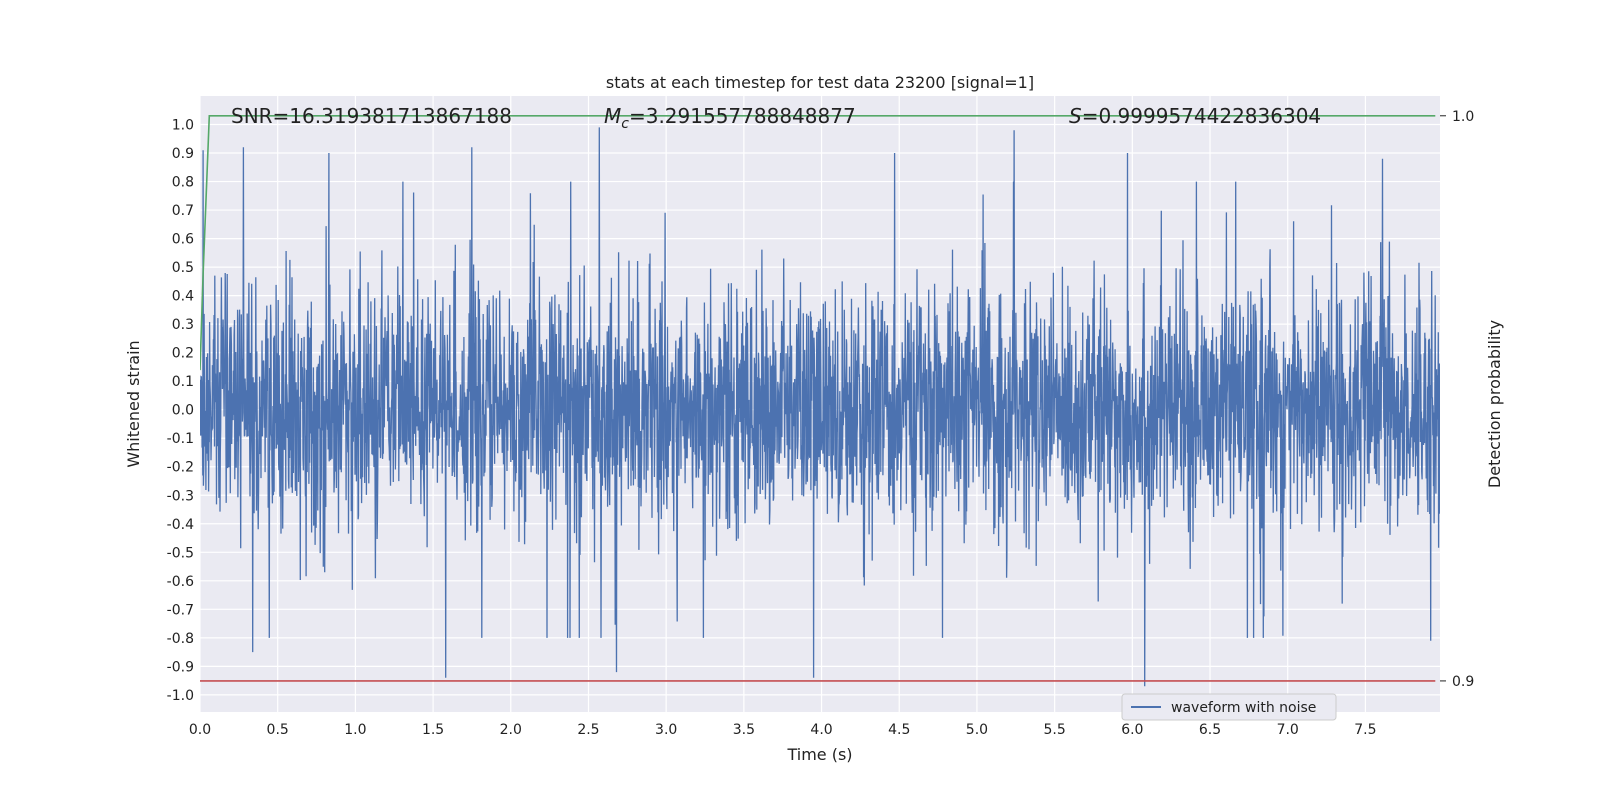 This screenshot has width=1600, height=800. What do you see at coordinates (1288, 730) in the screenshot?
I see `x-tick-label: 7.0` at bounding box center [1288, 730].